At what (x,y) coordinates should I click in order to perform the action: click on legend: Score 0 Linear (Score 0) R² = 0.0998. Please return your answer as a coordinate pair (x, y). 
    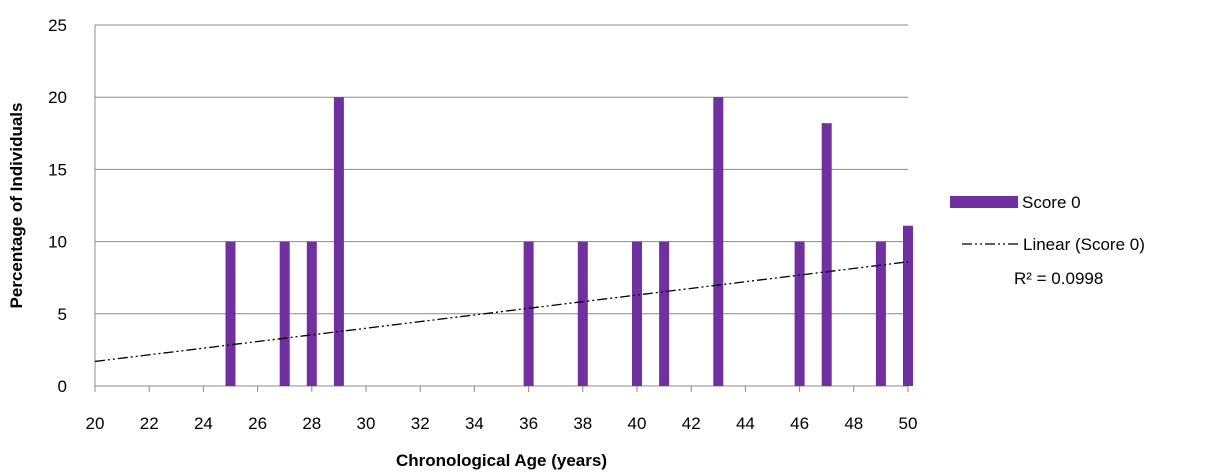
    Looking at the image, I should click on (1047, 240).